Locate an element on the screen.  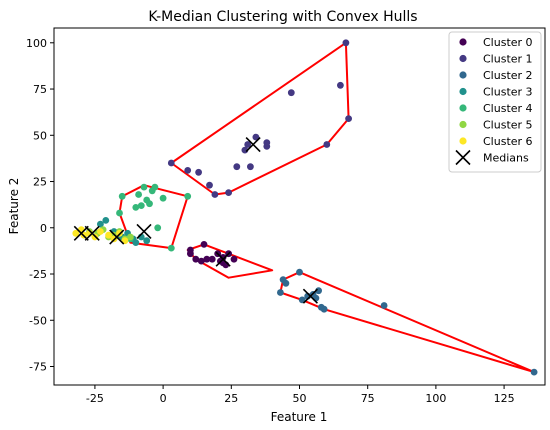
legend-label: Cluster 3 is located at coordinates (508, 92).